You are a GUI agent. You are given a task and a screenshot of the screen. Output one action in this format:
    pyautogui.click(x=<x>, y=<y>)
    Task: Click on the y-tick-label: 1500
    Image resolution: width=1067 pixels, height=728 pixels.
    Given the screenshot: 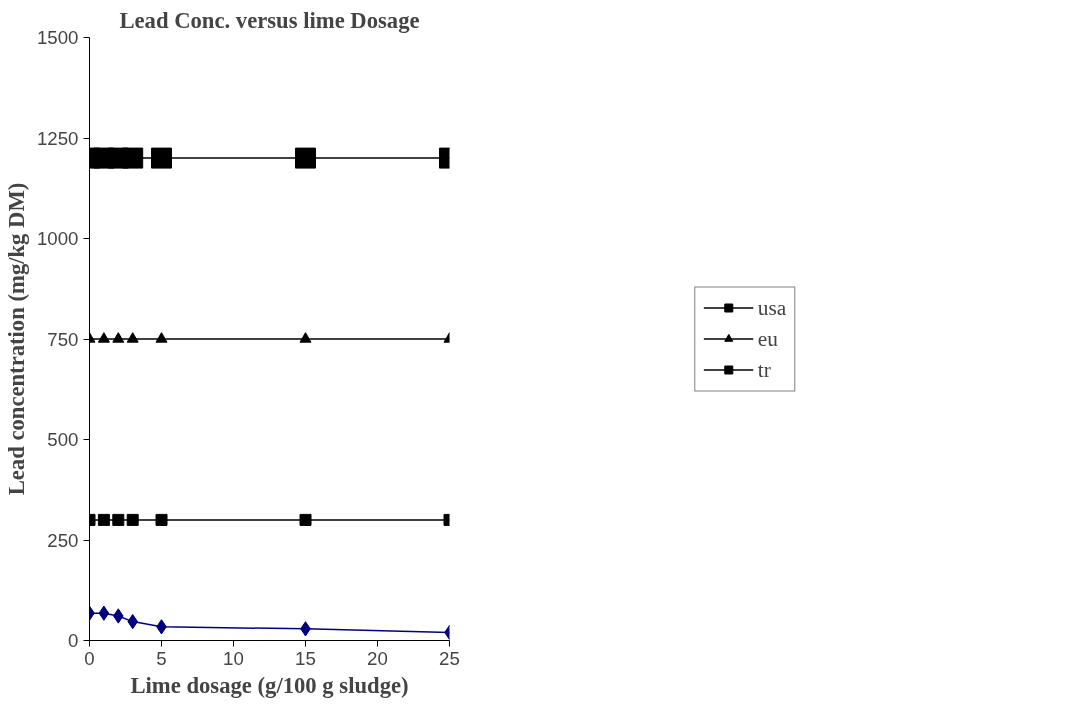 What is the action you would take?
    pyautogui.click(x=58, y=37)
    